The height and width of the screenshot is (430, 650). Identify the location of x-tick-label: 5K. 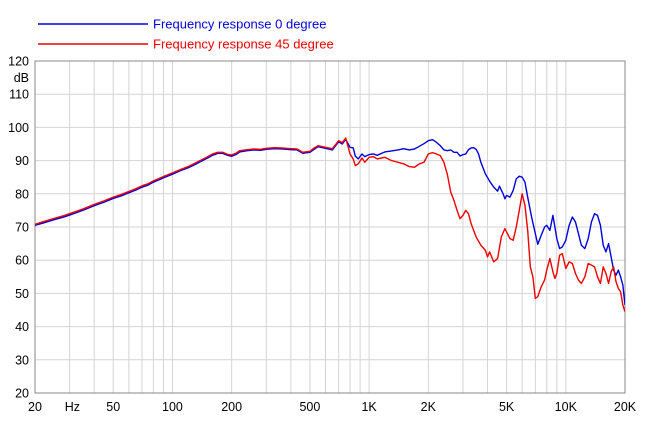
(507, 407).